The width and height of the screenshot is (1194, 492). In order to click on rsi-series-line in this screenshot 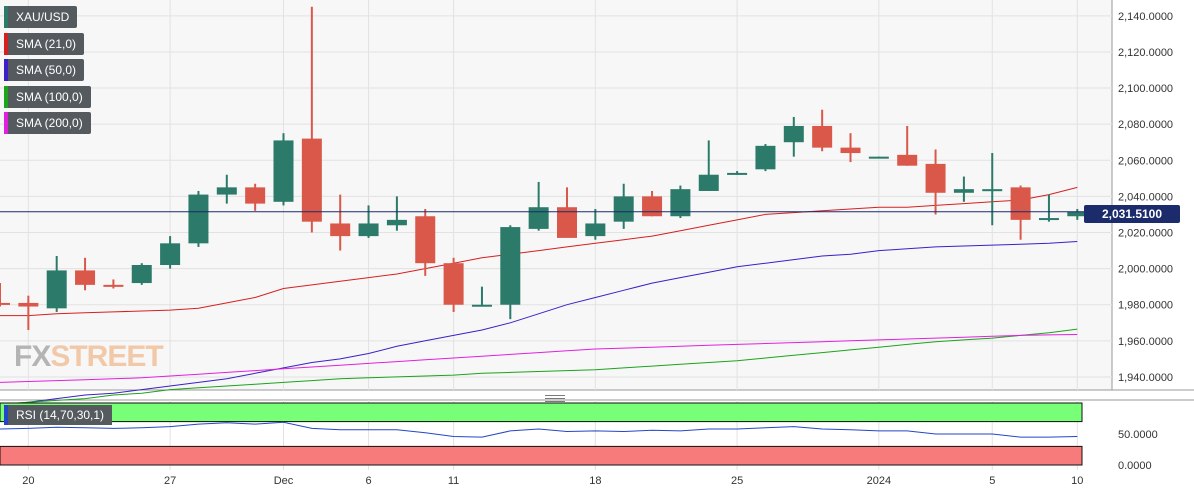, I will do `click(539, 429)`.